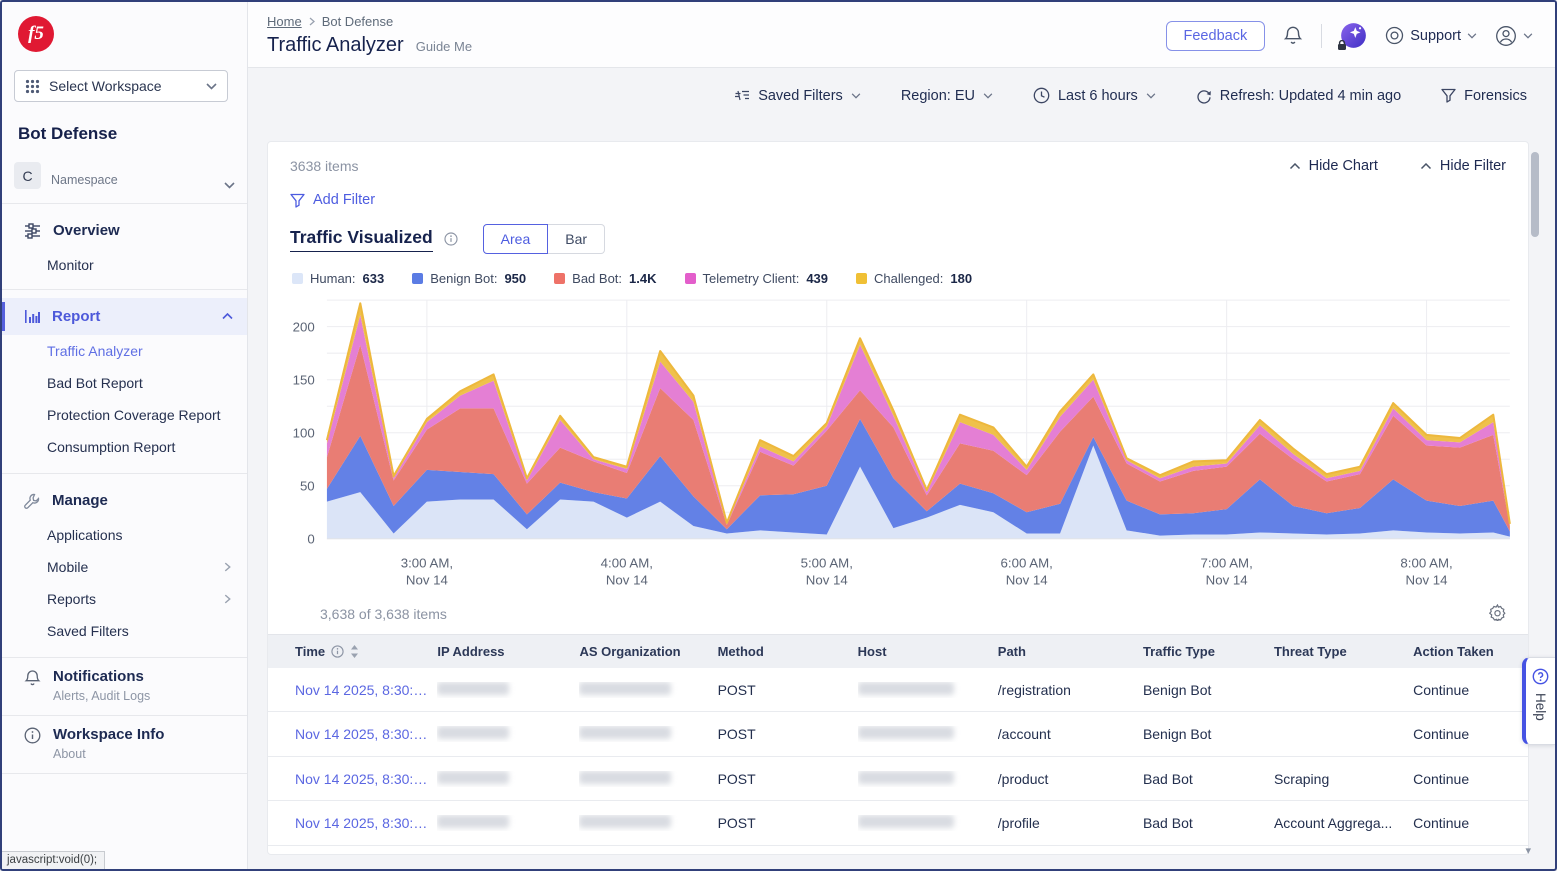 This screenshot has height=871, width=1557. What do you see at coordinates (124, 182) in the screenshot?
I see `namespace-selector: C Namespace` at bounding box center [124, 182].